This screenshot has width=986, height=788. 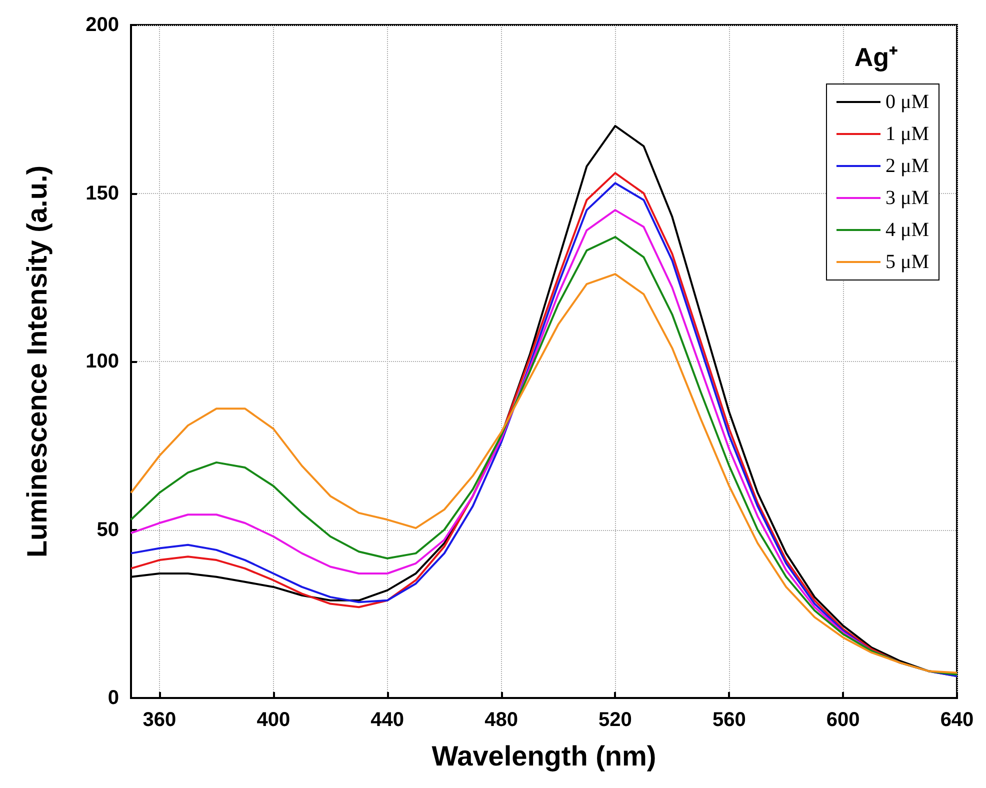 I want to click on y-tick-label: 100, so click(x=102, y=361).